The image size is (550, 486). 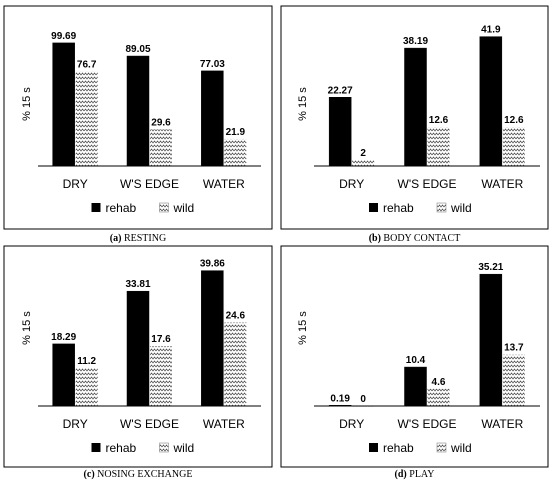 I want to click on data-label-wild-2: 24.6, so click(x=236, y=315).